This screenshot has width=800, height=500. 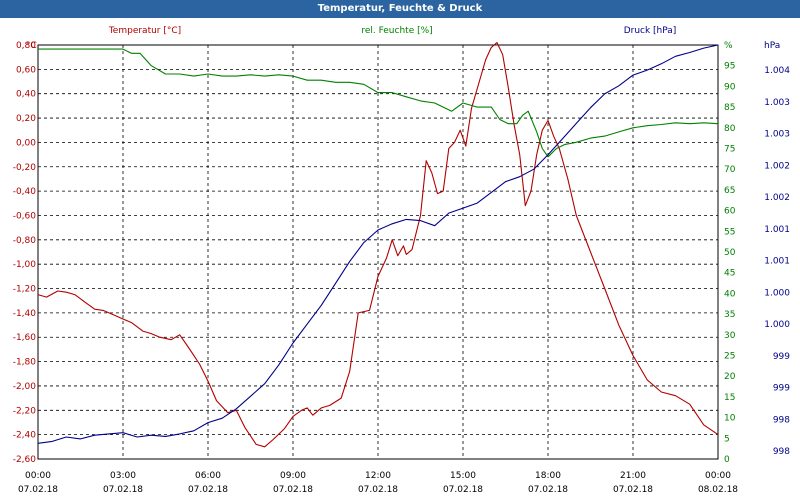 I want to click on x-tick-time: 15:00, so click(x=463, y=476).